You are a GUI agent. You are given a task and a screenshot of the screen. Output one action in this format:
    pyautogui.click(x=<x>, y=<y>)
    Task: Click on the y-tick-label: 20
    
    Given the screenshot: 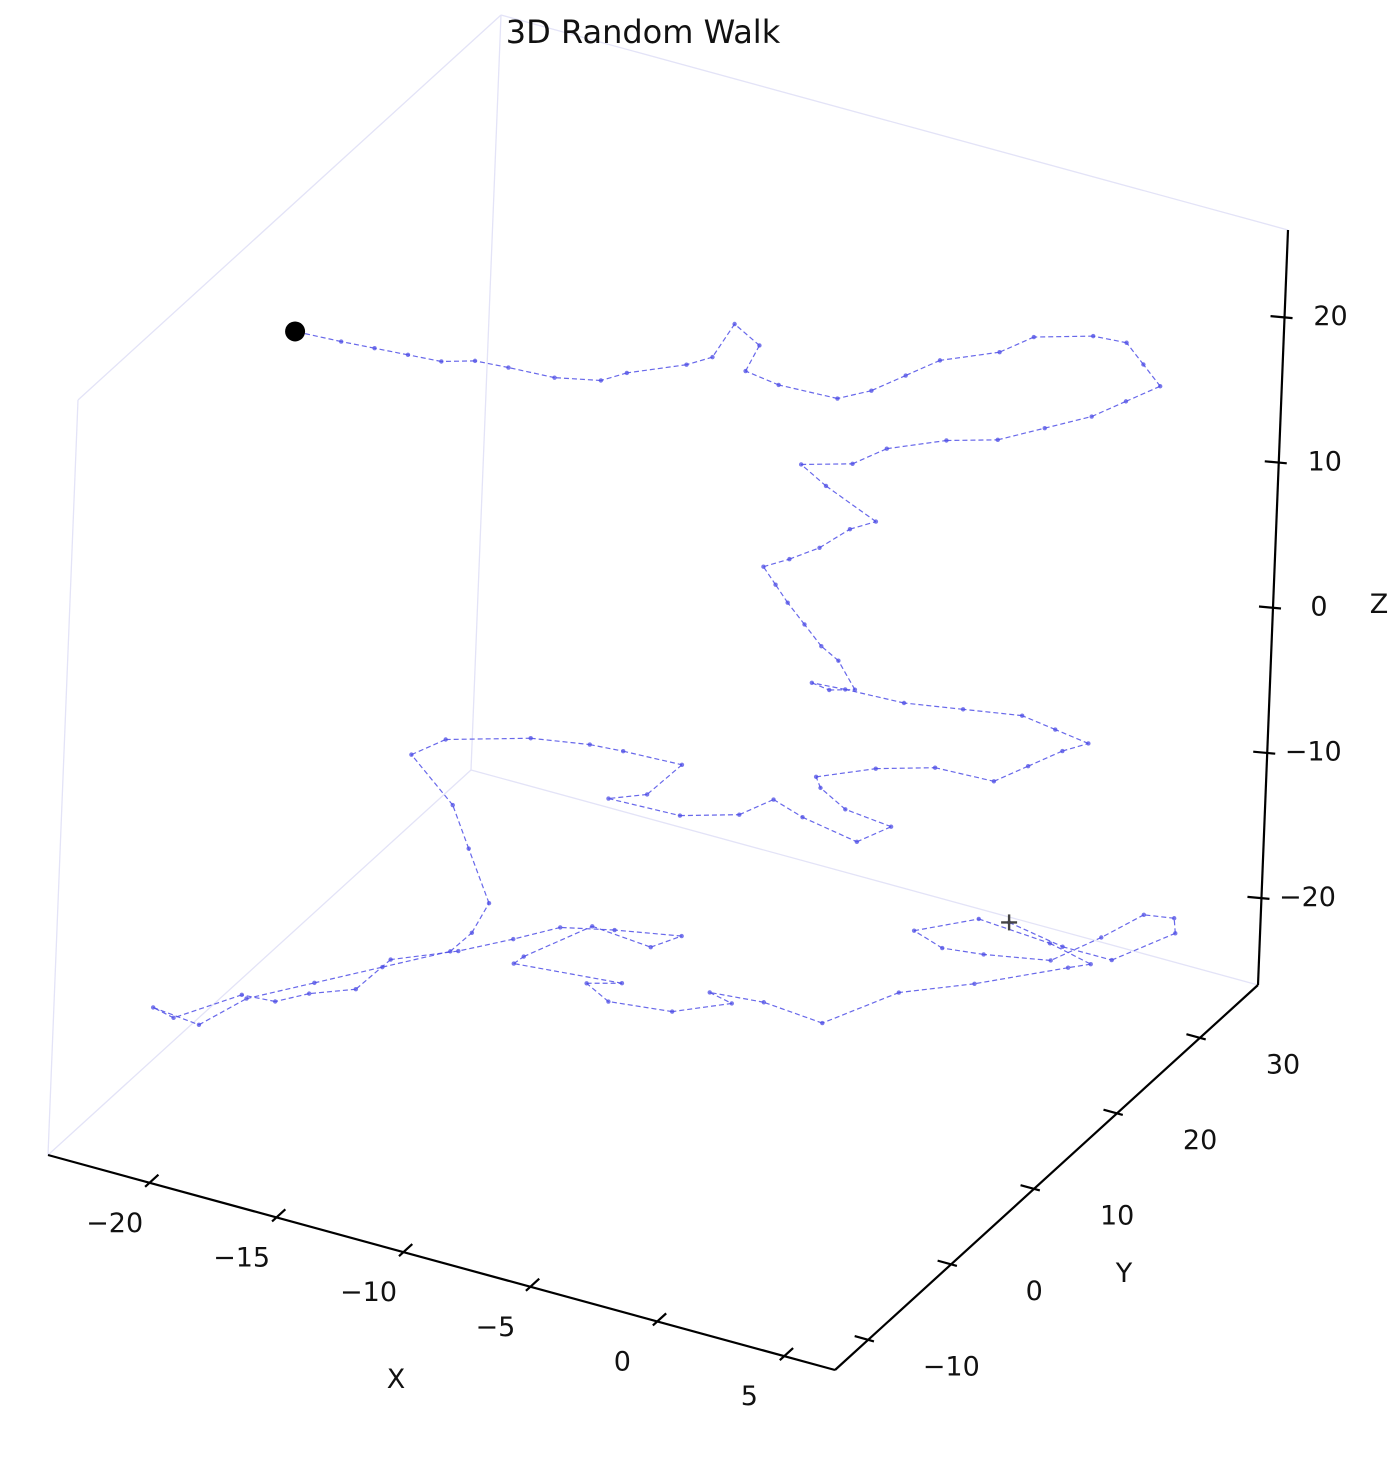 What is the action you would take?
    pyautogui.click(x=1200, y=1140)
    